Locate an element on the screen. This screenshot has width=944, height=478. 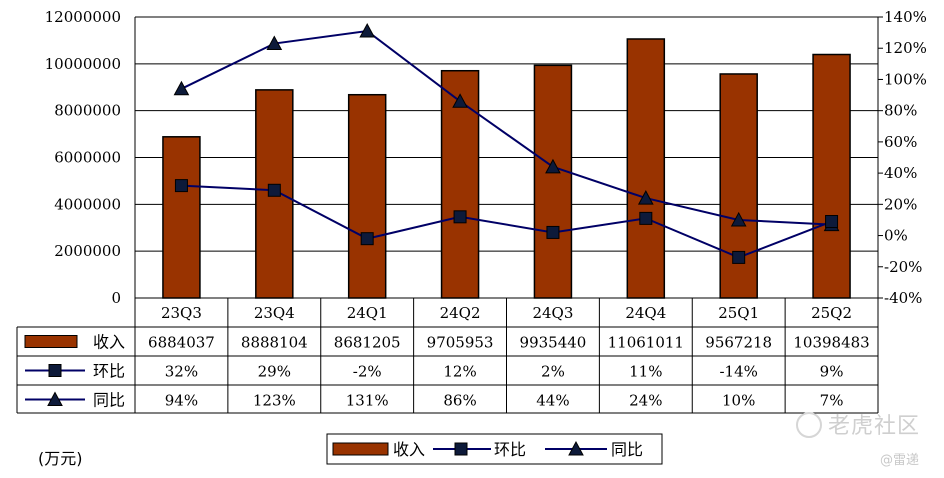
table-cell: 11061011 is located at coordinates (646, 343).